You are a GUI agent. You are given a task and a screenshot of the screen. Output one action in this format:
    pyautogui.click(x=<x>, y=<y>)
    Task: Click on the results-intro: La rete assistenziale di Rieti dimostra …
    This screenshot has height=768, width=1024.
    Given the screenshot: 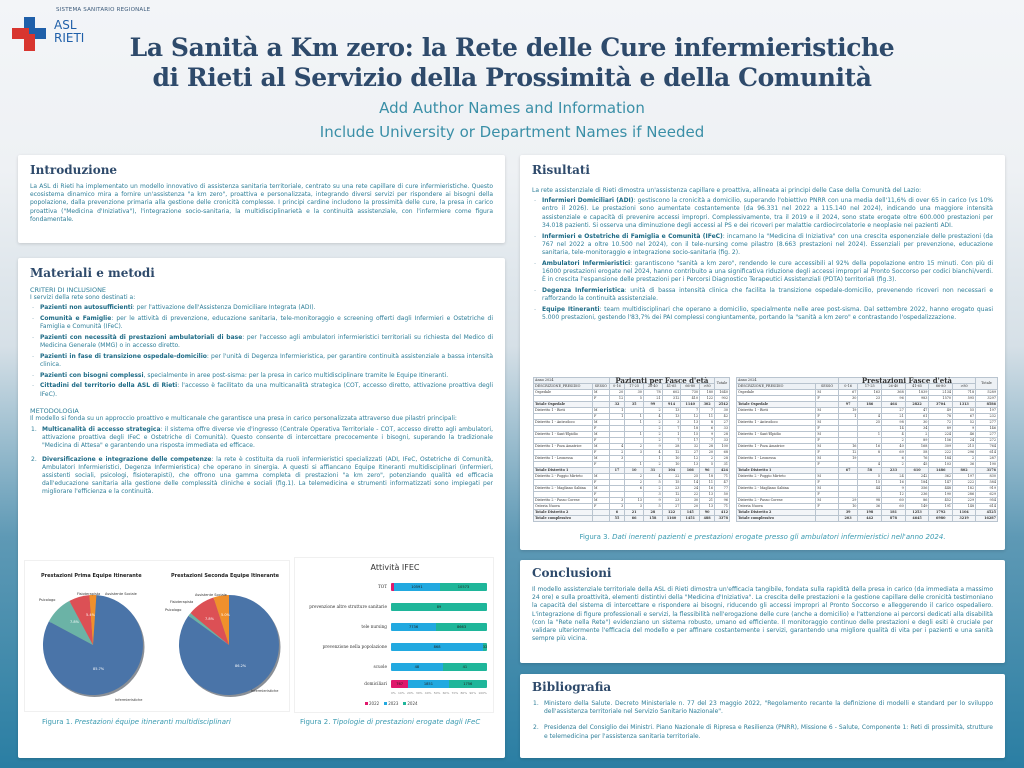 What is the action you would take?
    pyautogui.click(x=727, y=190)
    